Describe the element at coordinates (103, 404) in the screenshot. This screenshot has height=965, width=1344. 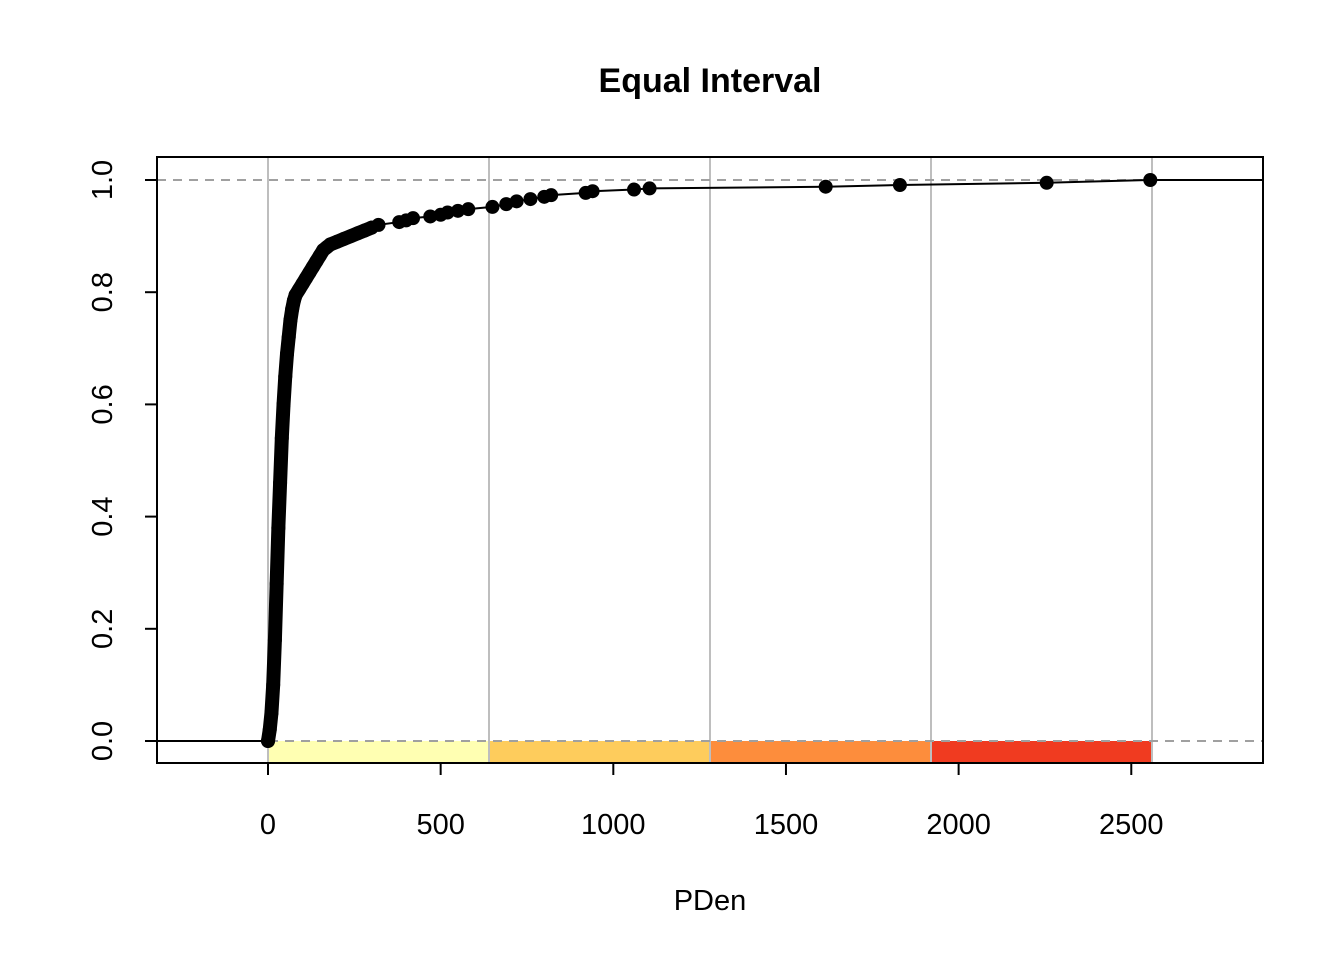
I see `y-tick-label: 0.6` at that location.